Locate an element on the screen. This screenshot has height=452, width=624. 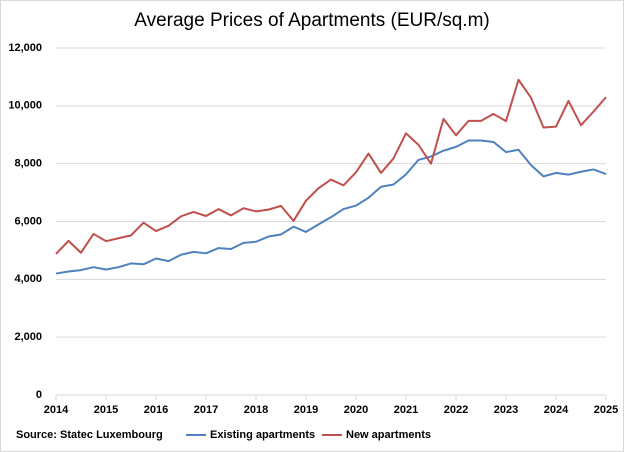
x-tick-label: 2020 is located at coordinates (356, 410).